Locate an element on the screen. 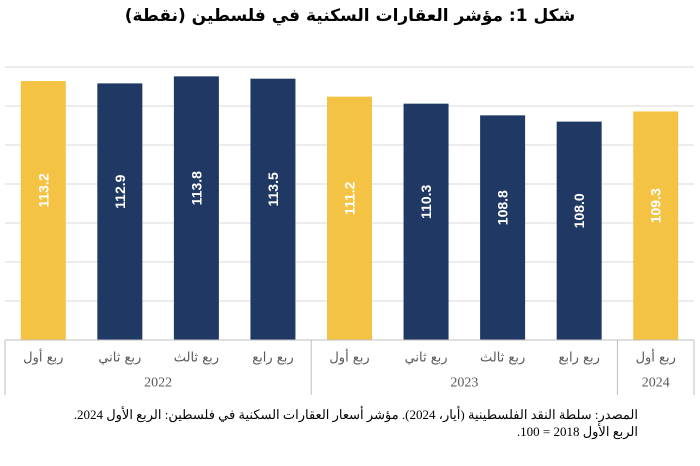  group-label: 2023 is located at coordinates (464, 383).